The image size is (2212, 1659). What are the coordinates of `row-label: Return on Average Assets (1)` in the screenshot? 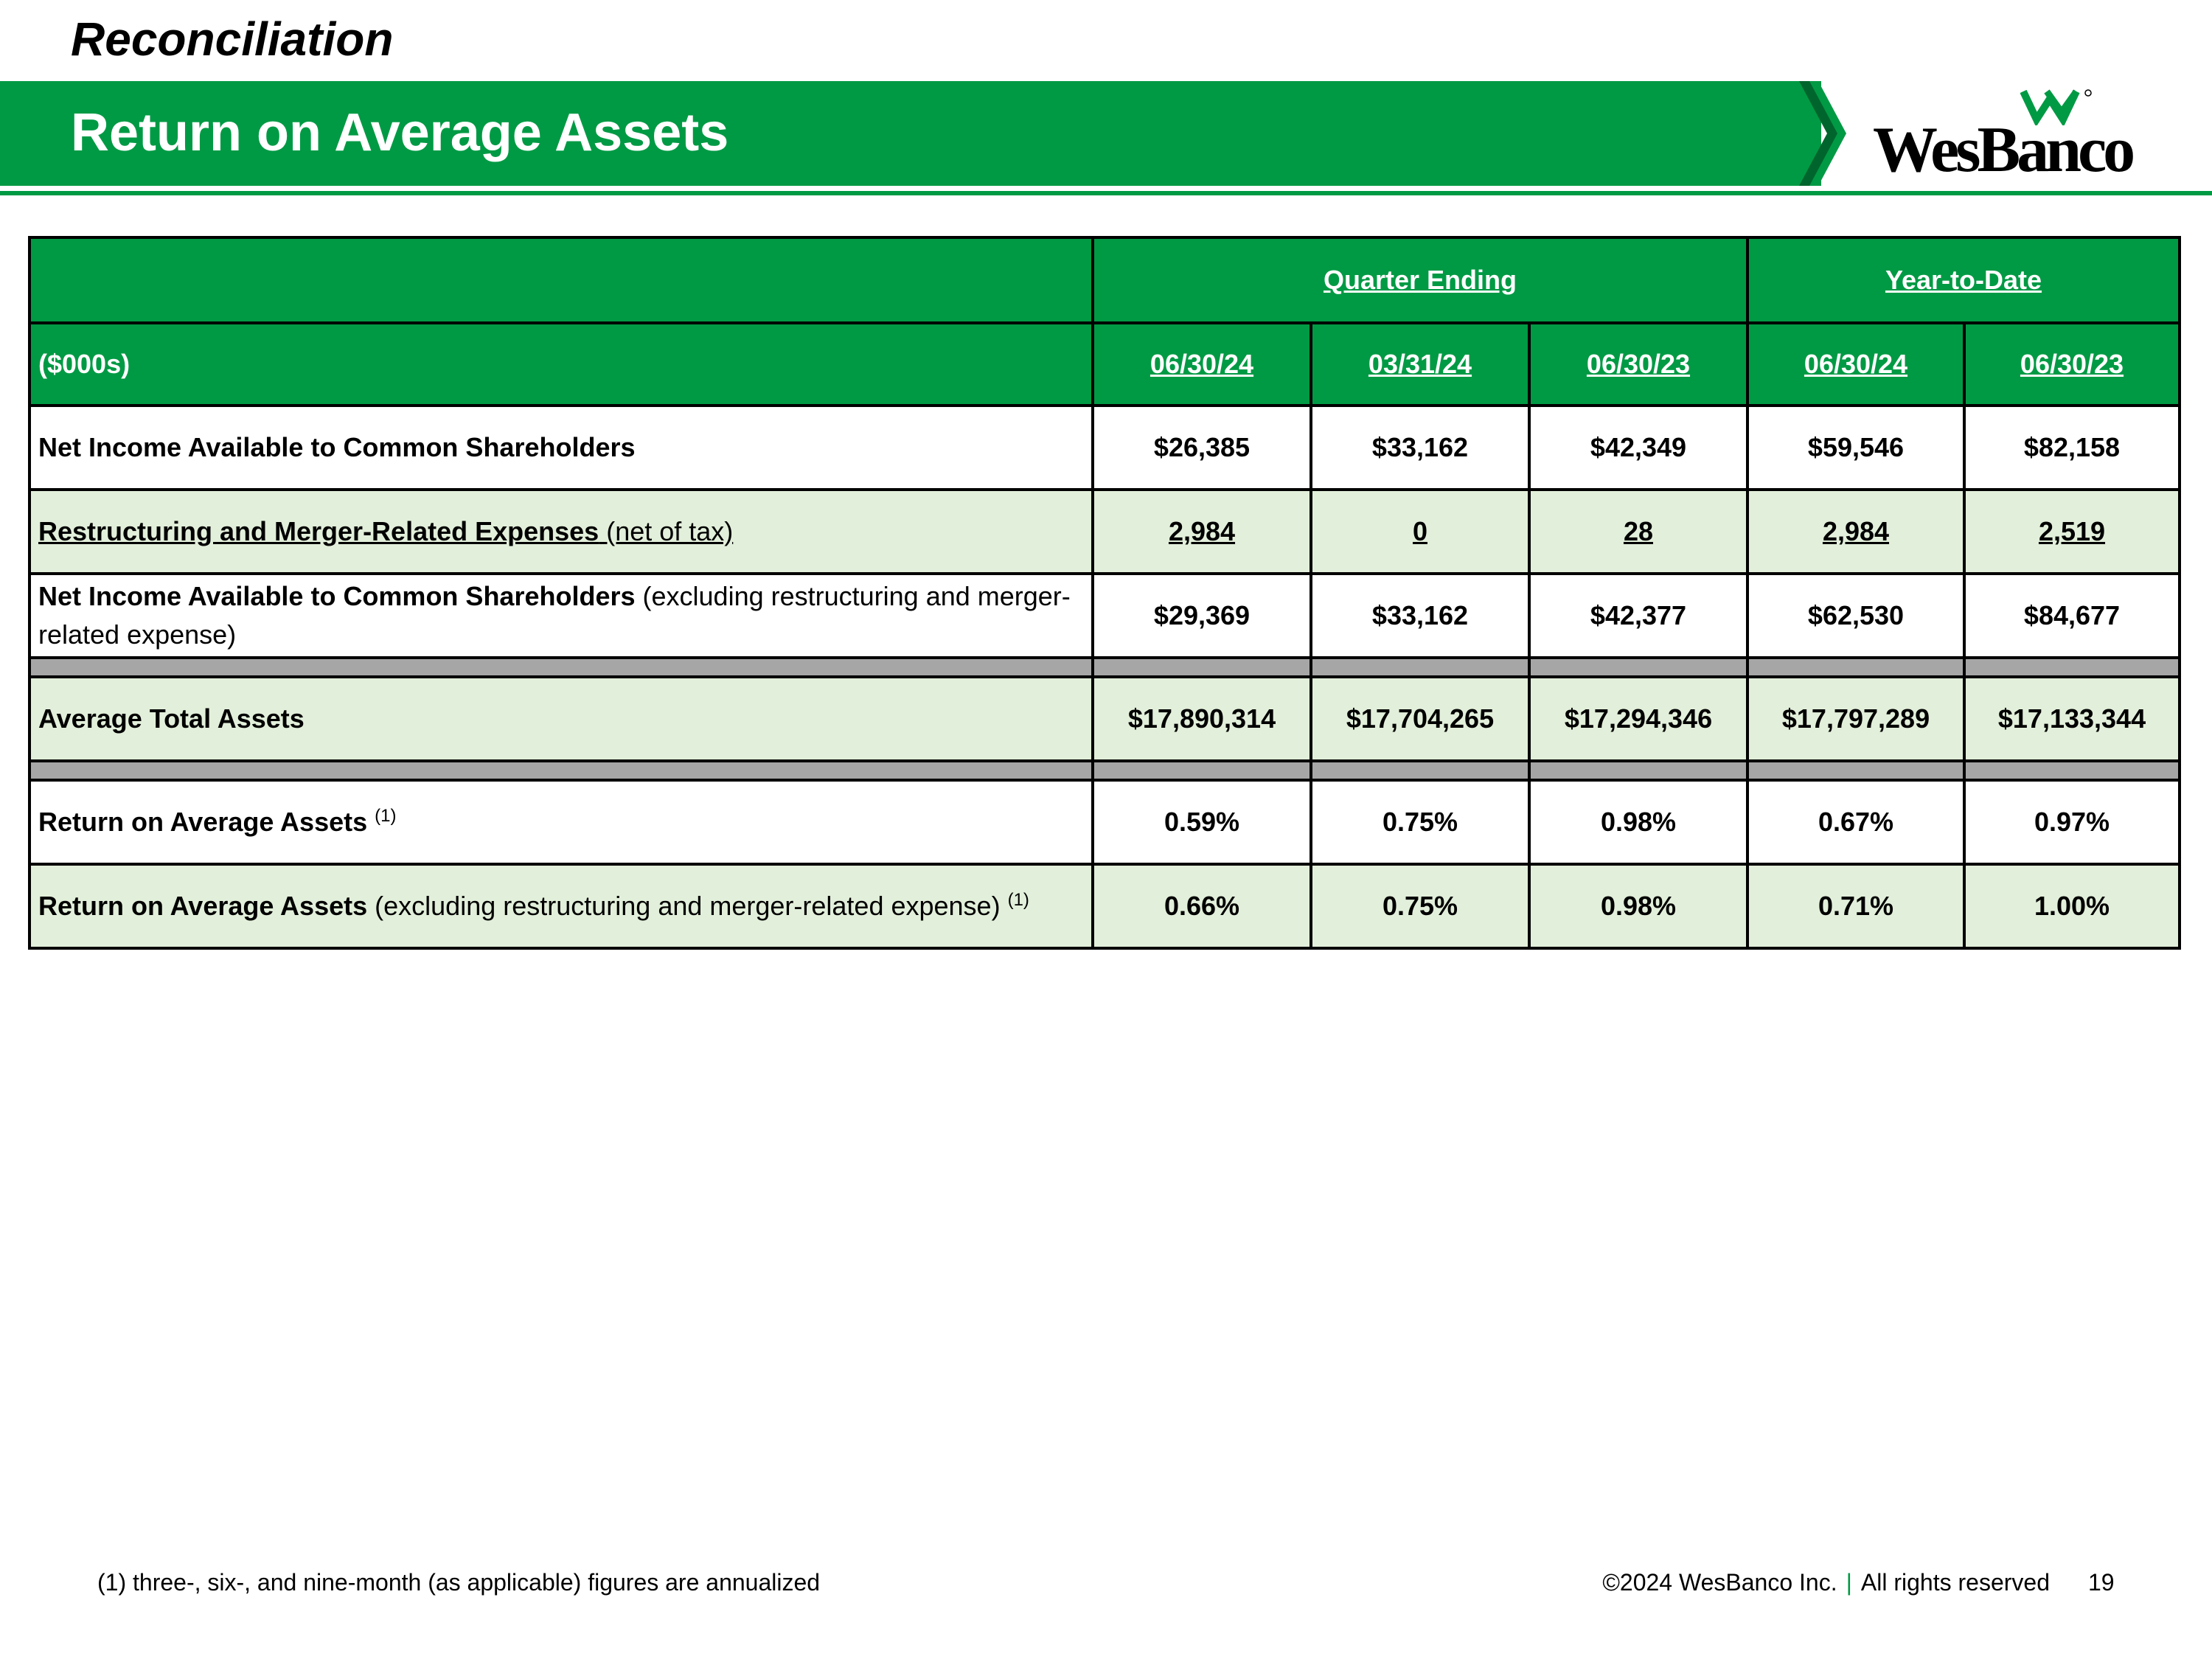 It's located at (561, 823).